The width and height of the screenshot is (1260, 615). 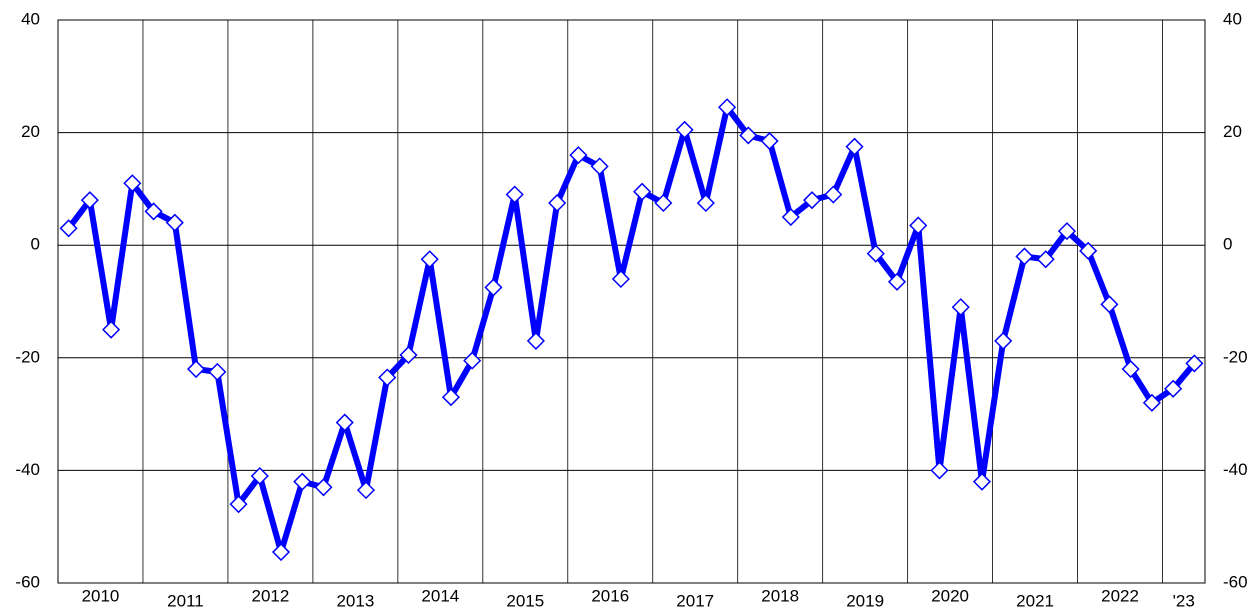 I want to click on y2-tick-label: -40, so click(x=1235, y=469).